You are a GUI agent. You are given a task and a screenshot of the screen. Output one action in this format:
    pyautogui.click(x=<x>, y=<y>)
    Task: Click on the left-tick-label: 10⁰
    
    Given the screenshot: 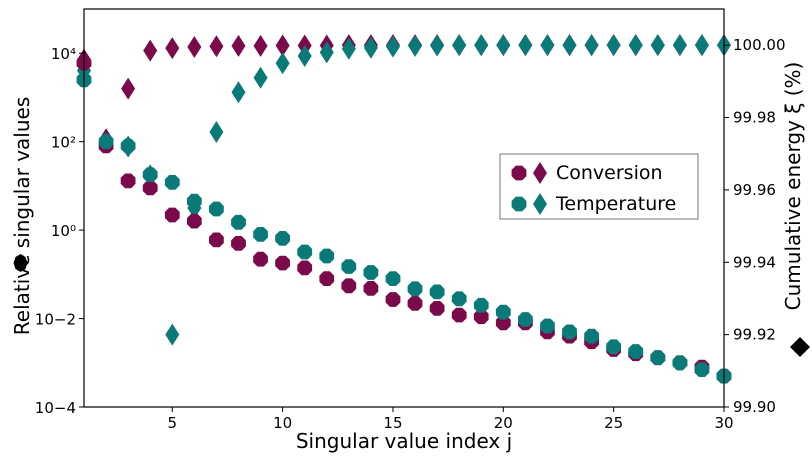 What is the action you would take?
    pyautogui.click(x=63, y=231)
    